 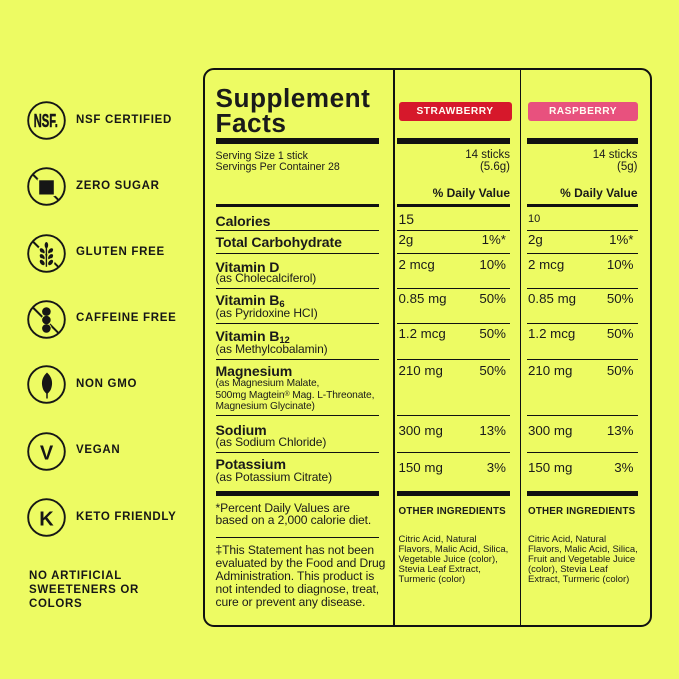 I want to click on svg-text: K, so click(x=46, y=520).